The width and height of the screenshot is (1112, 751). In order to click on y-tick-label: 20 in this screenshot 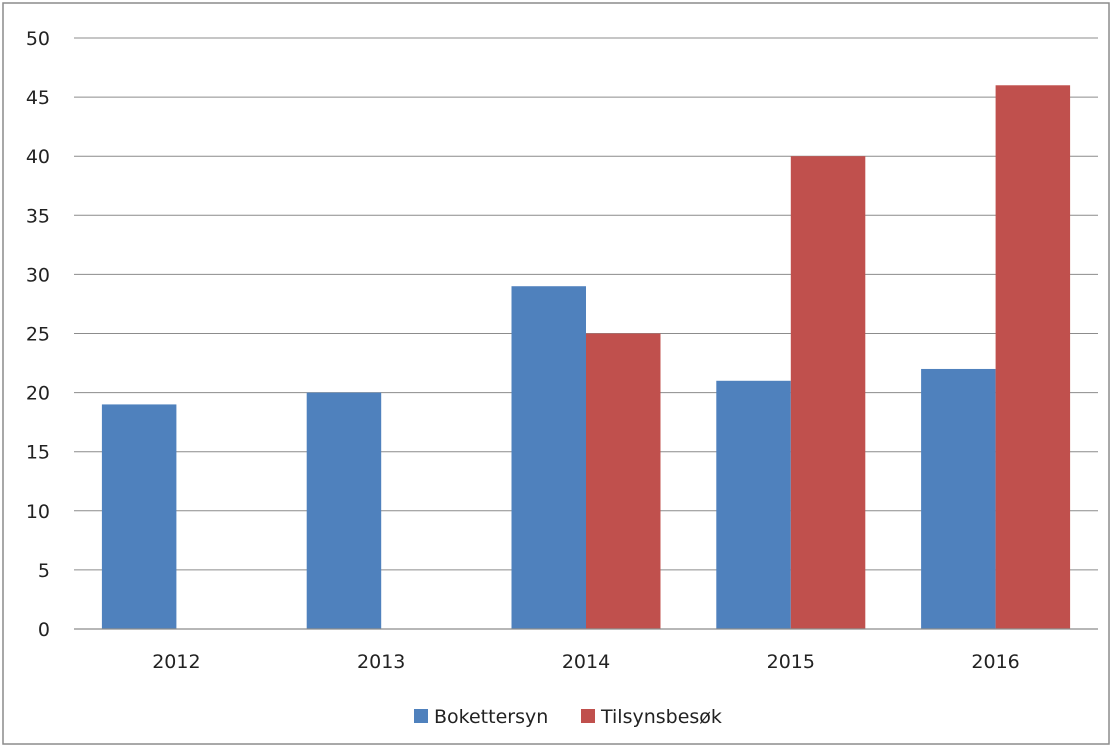, I will do `click(38, 394)`.